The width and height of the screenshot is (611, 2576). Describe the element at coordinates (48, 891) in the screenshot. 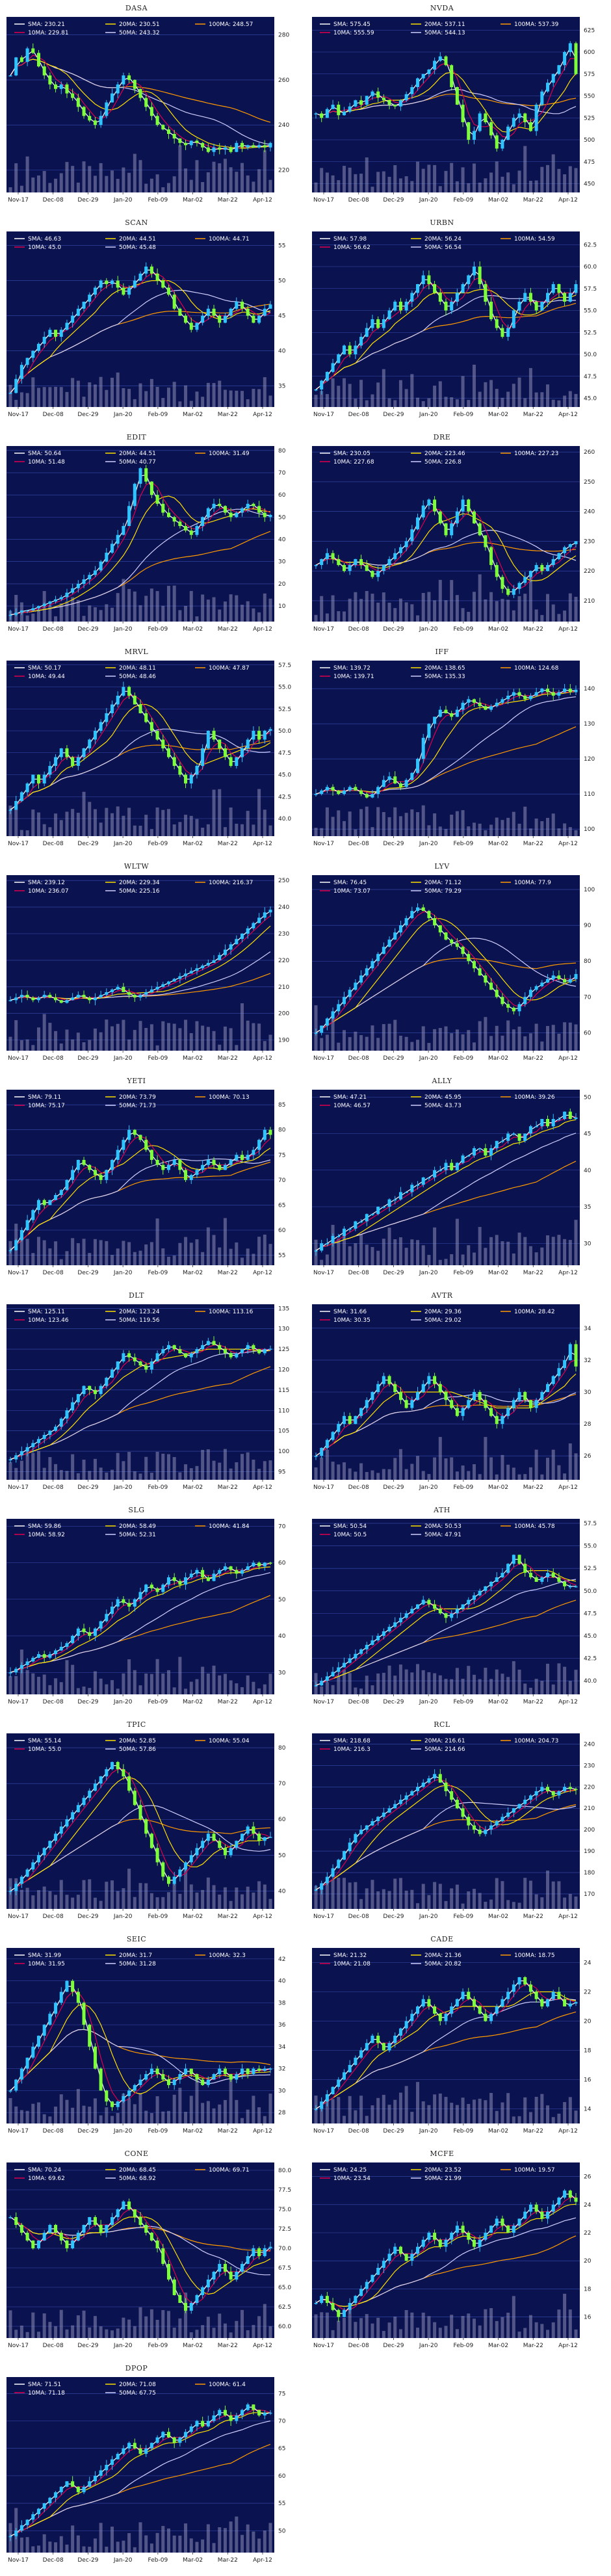

I see `legend-entry: 10MA: 236.07` at that location.